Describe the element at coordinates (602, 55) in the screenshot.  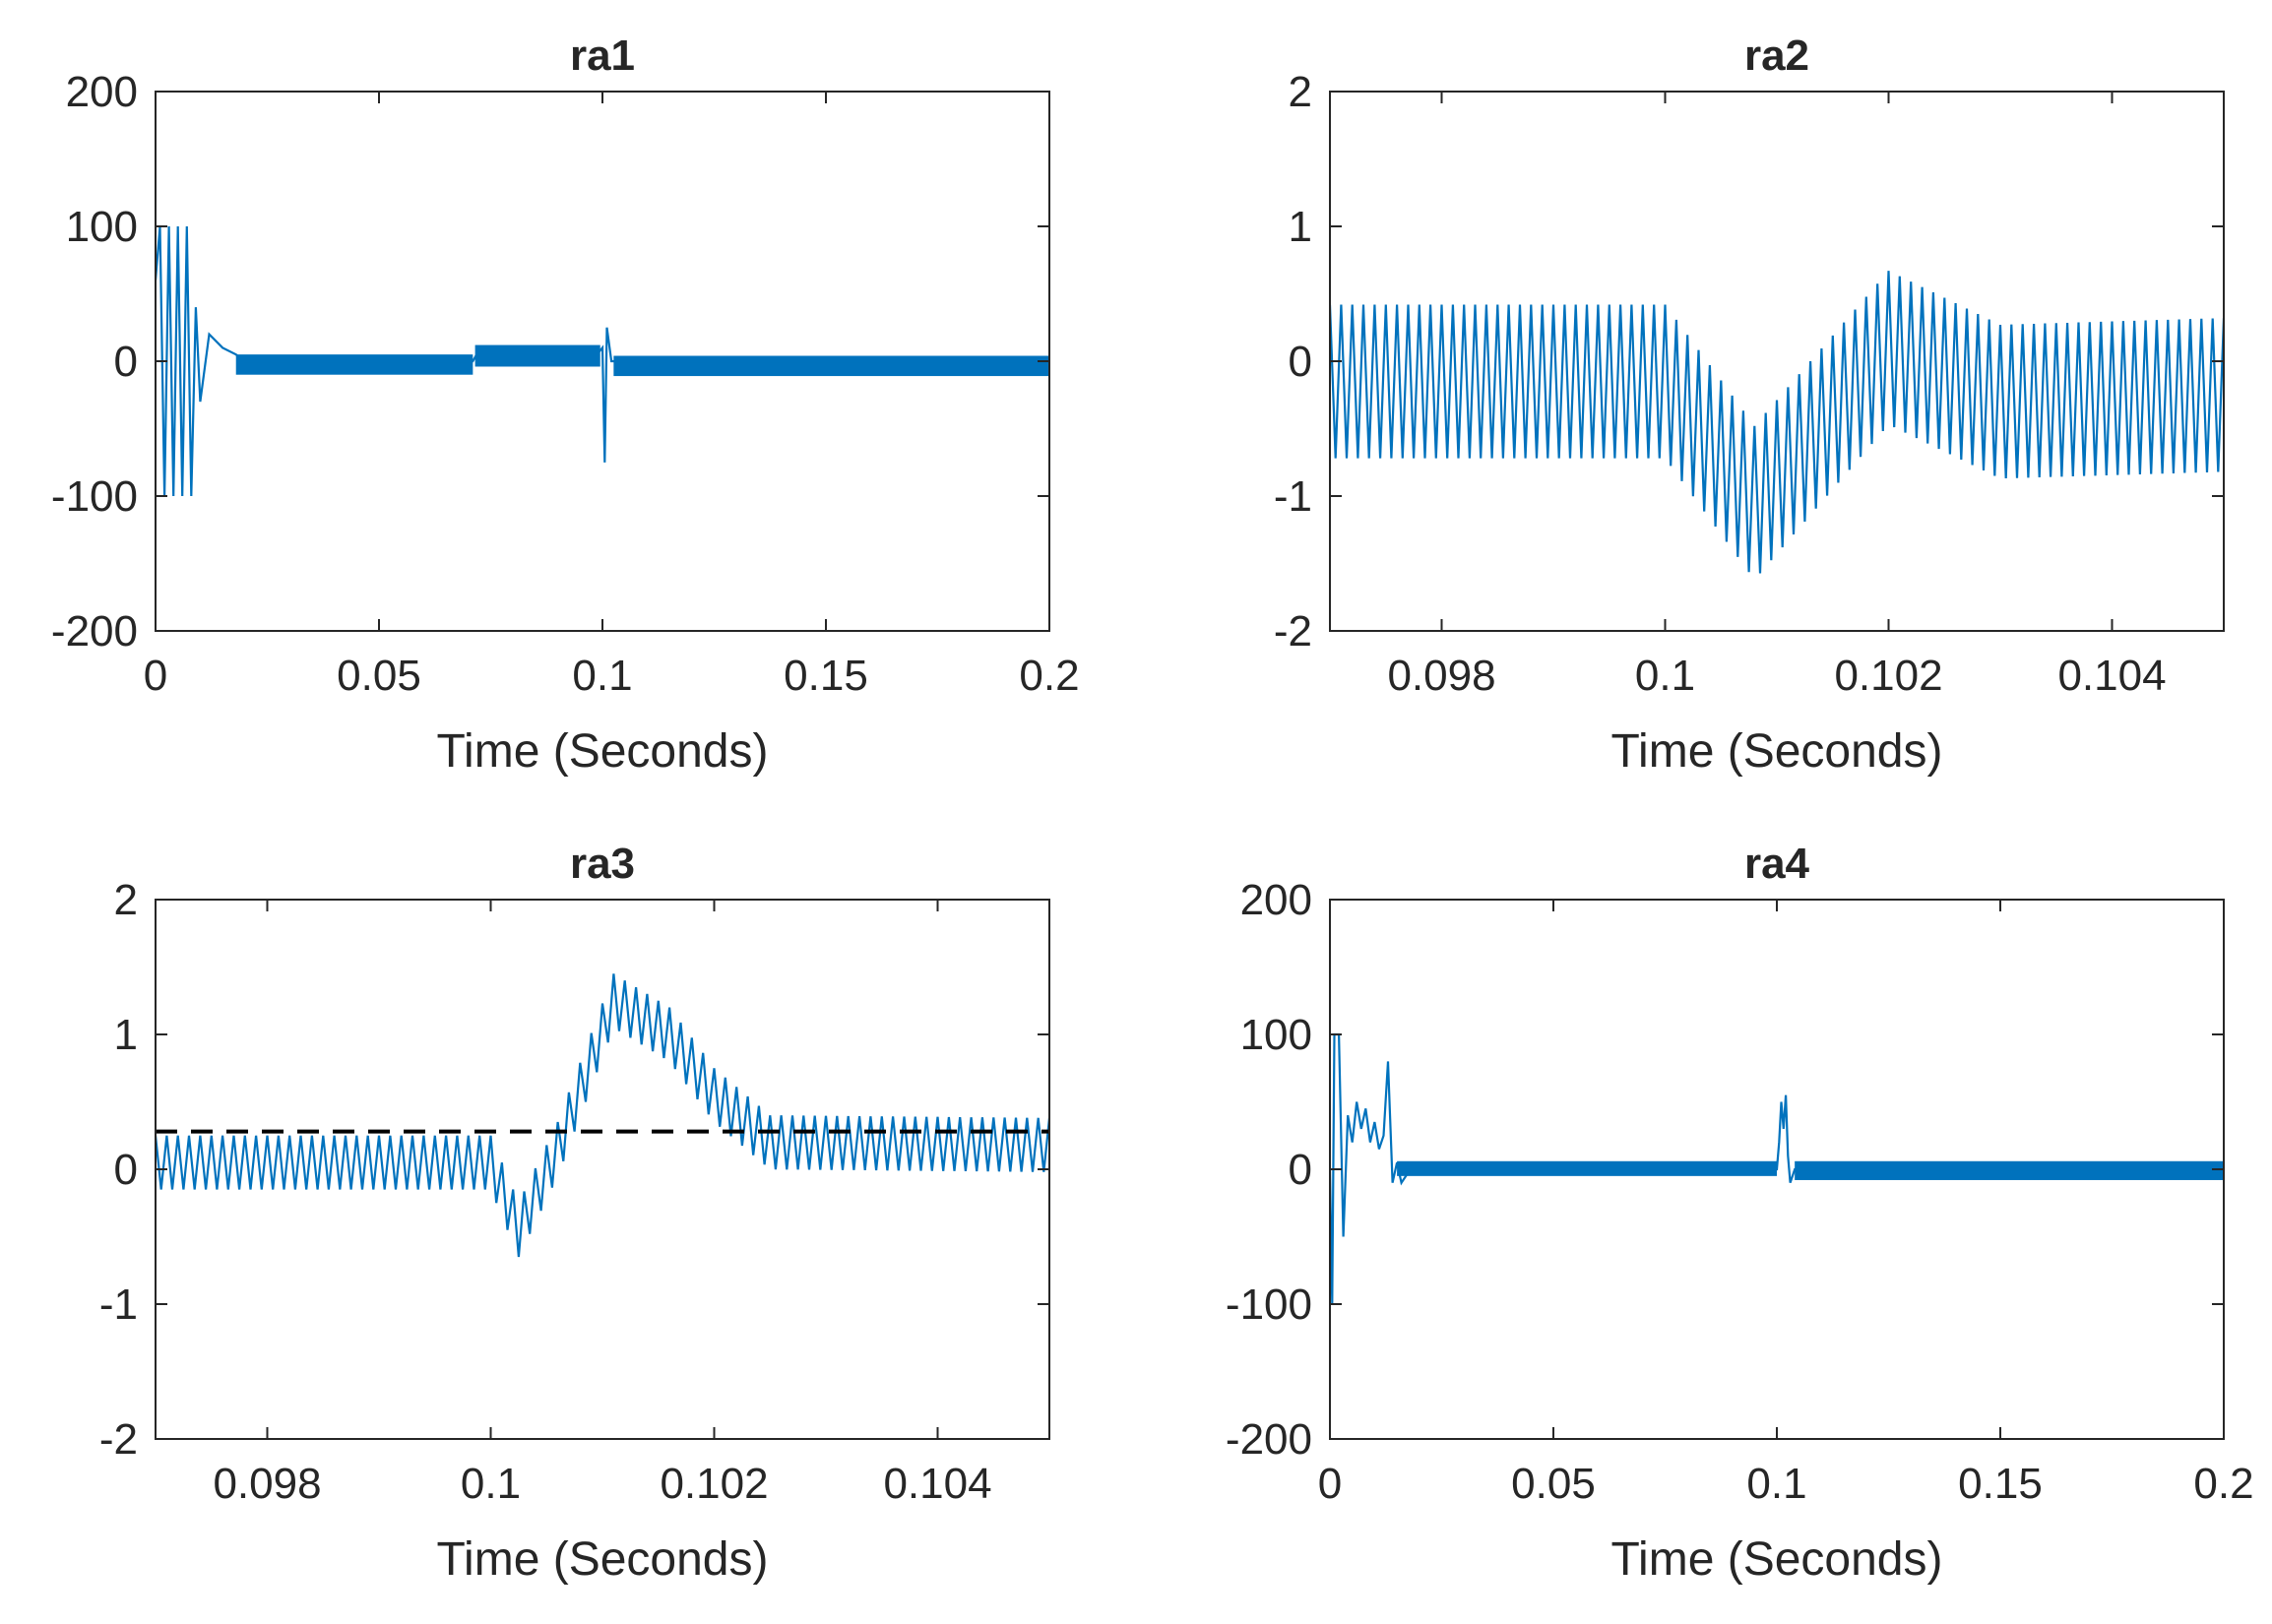
I see `chart-title: ra1` at that location.